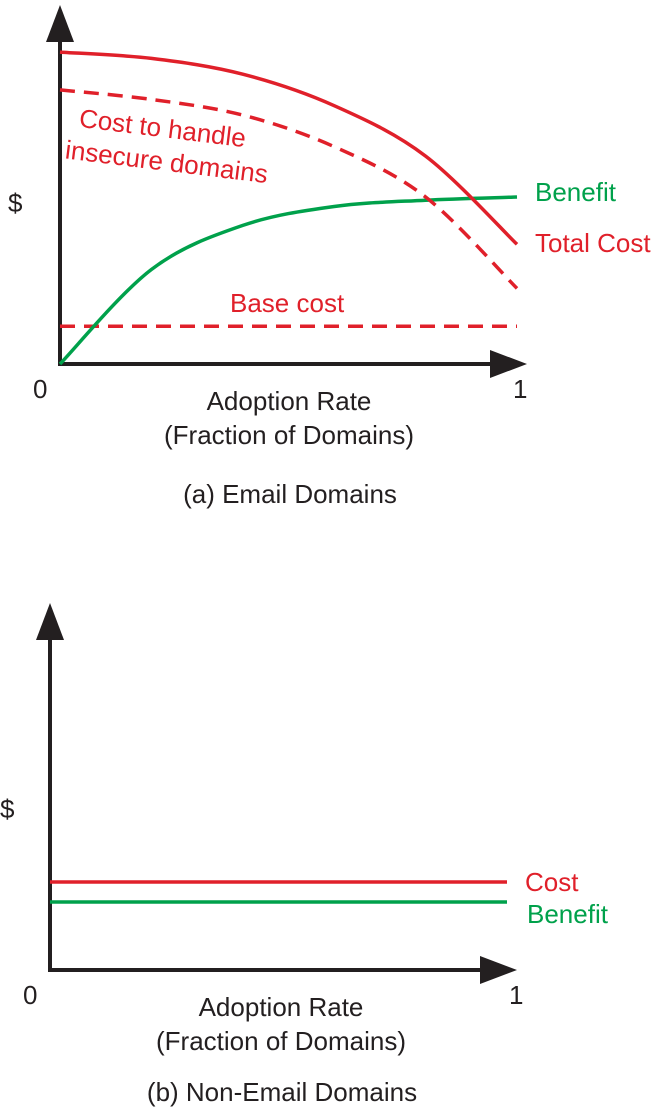 The width and height of the screenshot is (669, 1117). I want to click on panel-b-x-axis-label-line1: Adoption Rate, so click(281, 1007).